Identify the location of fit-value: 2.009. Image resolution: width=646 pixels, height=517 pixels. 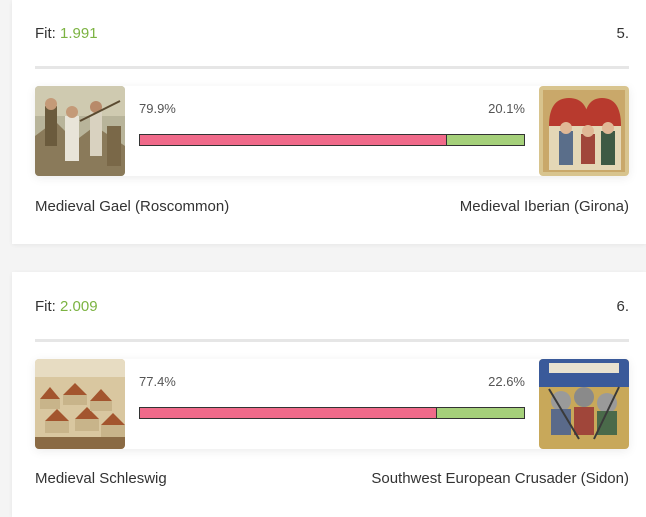
(79, 306).